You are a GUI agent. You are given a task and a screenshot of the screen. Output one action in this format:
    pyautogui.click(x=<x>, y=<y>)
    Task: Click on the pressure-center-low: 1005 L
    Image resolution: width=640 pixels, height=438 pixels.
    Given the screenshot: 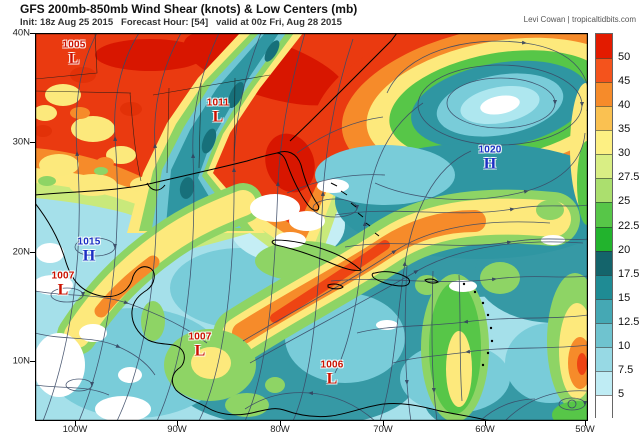 What is the action you would take?
    pyautogui.click(x=74, y=53)
    